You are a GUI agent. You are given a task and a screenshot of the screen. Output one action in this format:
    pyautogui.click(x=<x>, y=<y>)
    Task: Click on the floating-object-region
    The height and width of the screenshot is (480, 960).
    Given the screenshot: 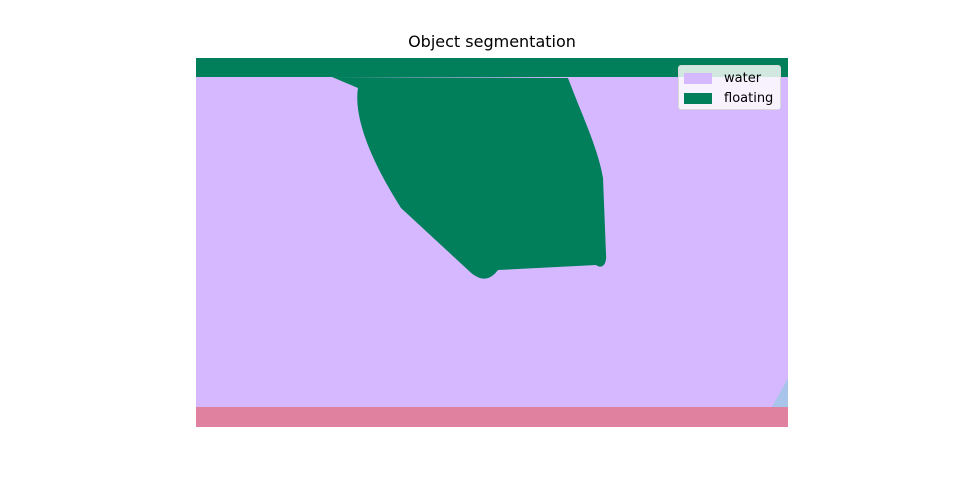 What is the action you would take?
    pyautogui.click(x=469, y=178)
    